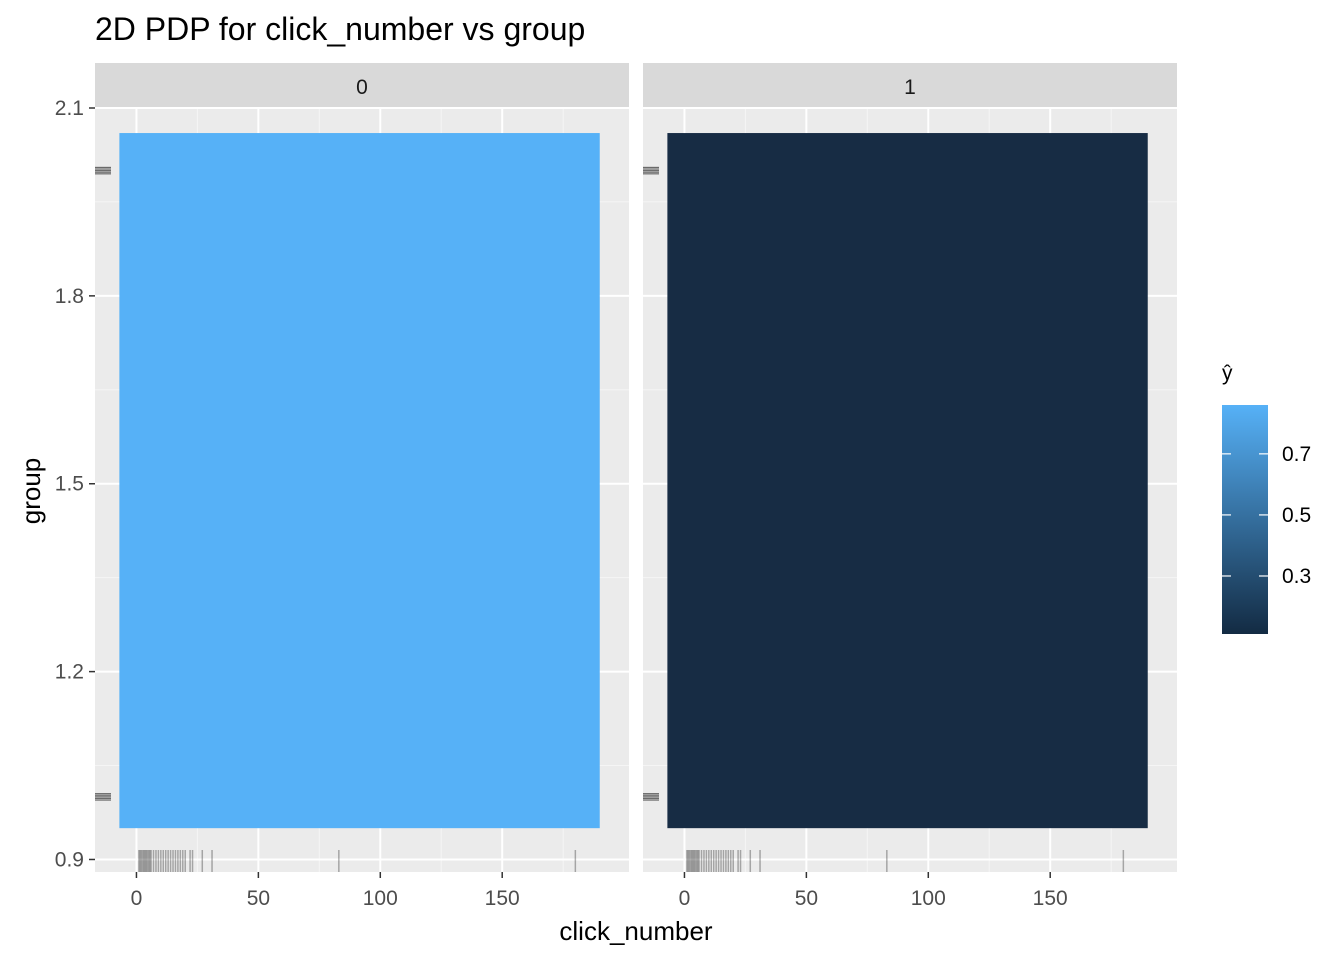  I want to click on y-tick-label: 1.8, so click(69, 296).